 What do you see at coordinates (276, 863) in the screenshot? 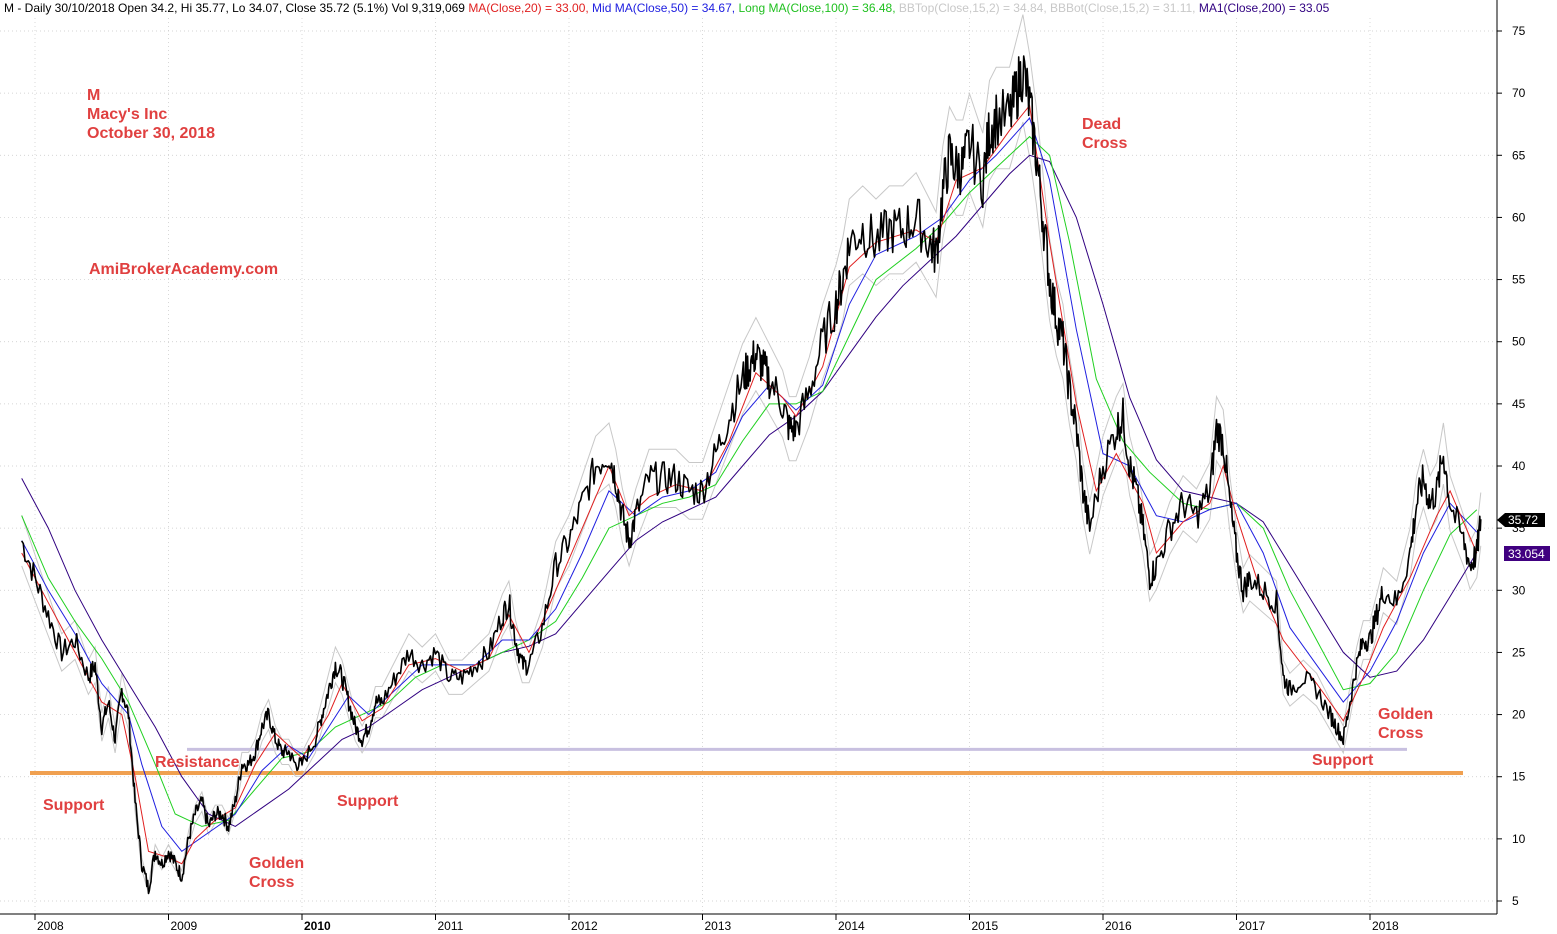
I see `golden-cross-label-a1: Golden` at bounding box center [276, 863].